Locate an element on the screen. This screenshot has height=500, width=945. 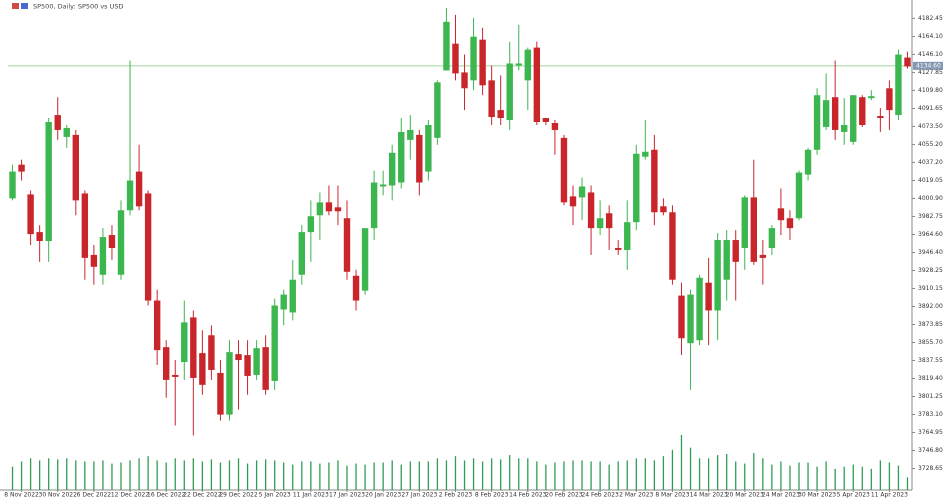
x-tick-label: 11 Apr 2023 is located at coordinates (889, 495).